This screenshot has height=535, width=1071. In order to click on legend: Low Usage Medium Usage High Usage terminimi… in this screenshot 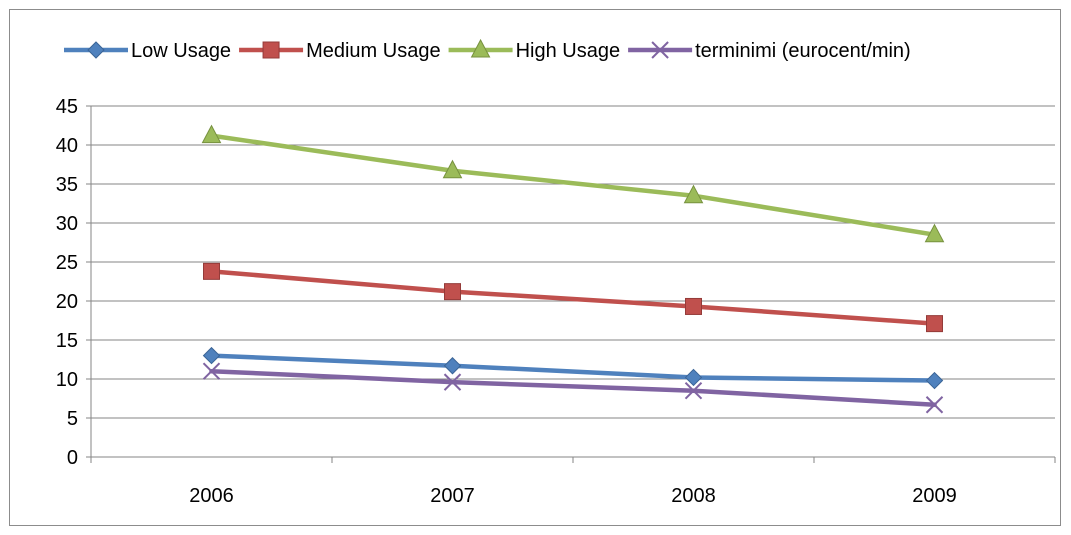, I will do `click(487, 50)`.